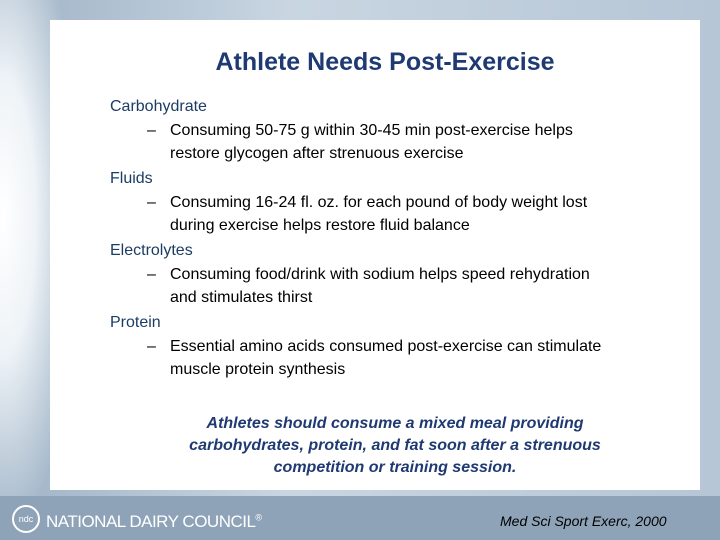  I want to click on section-heading: Electrolytes, so click(151, 250).